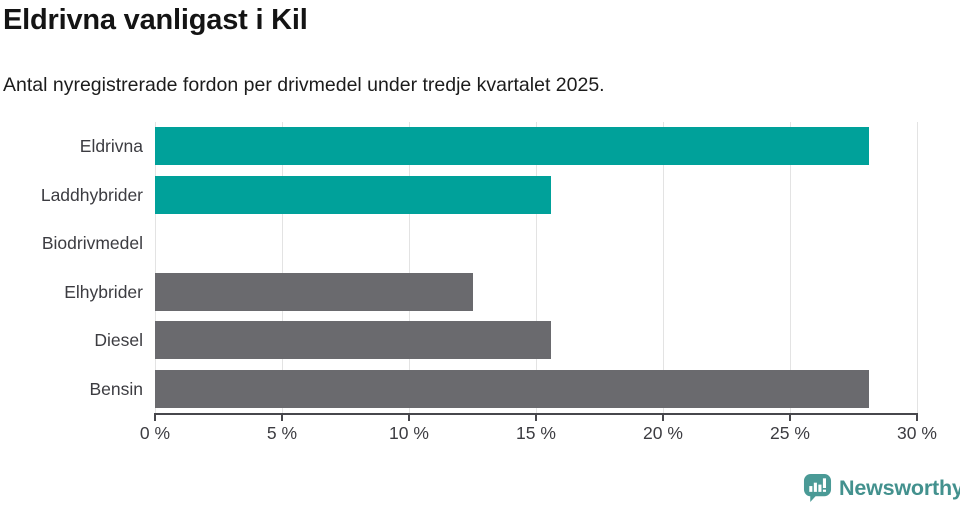  Describe the element at coordinates (155, 20) in the screenshot. I see `chart-title: Eldrivna vanligast i Kil` at that location.